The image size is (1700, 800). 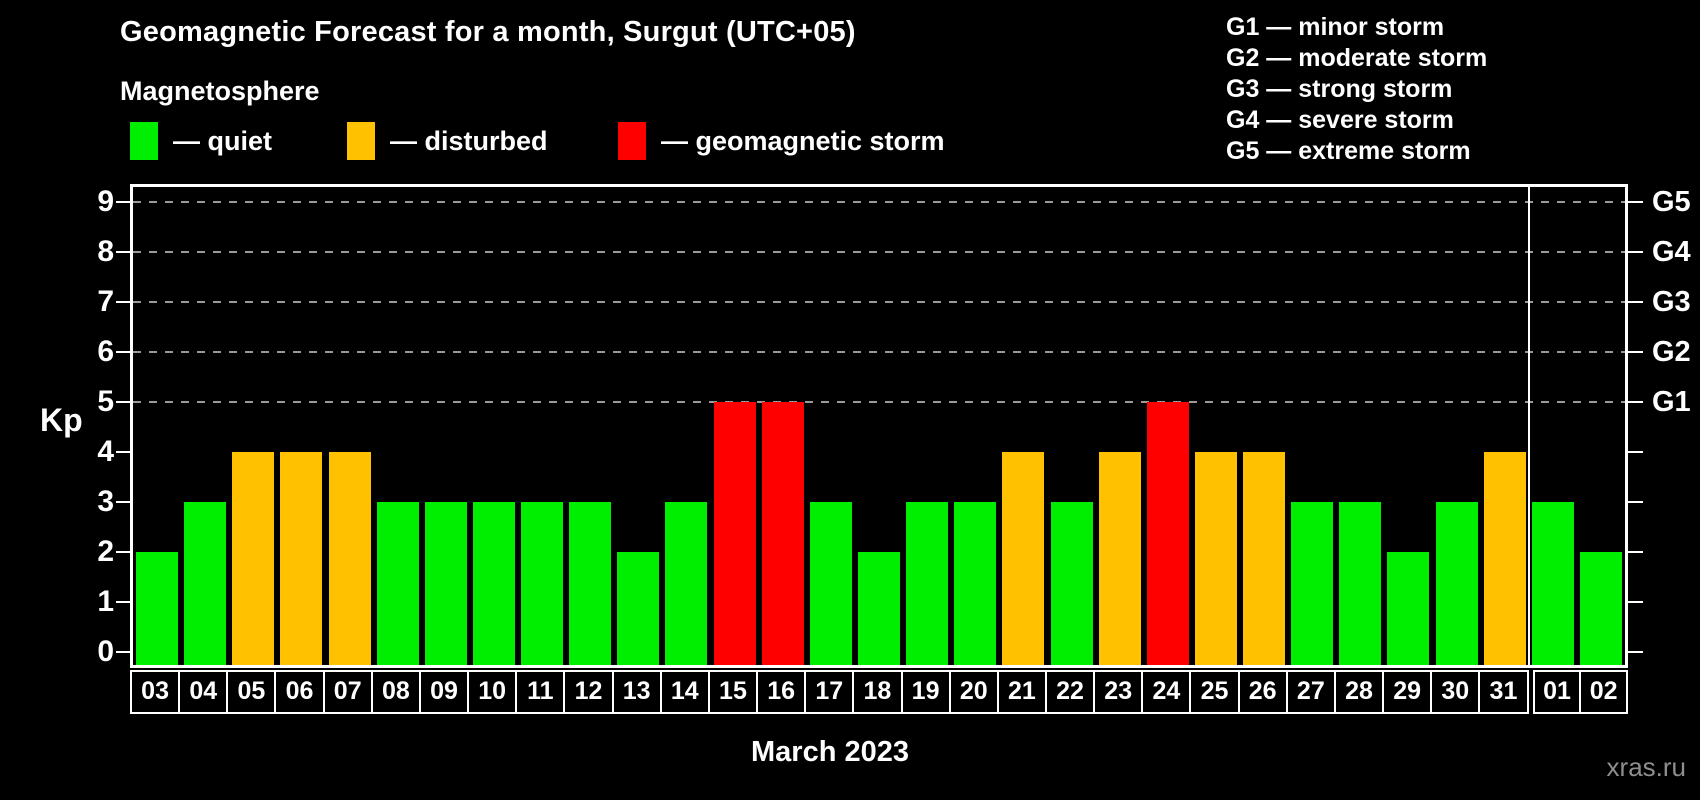 What do you see at coordinates (1310, 692) in the screenshot?
I see `date-label-27: 27` at bounding box center [1310, 692].